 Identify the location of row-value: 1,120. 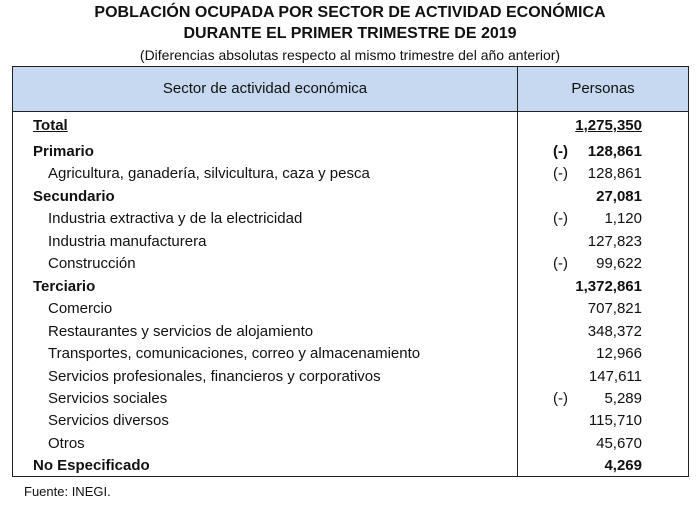
(623, 219).